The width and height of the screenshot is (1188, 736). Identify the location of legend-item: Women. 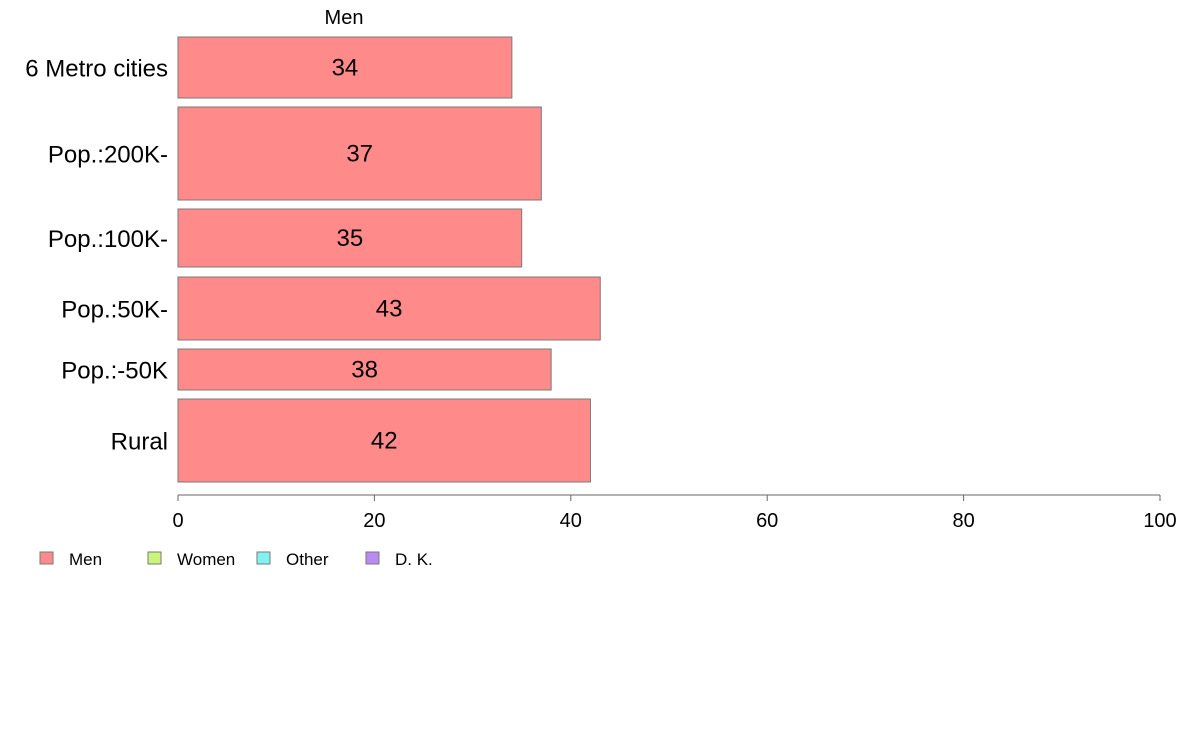
(191, 559).